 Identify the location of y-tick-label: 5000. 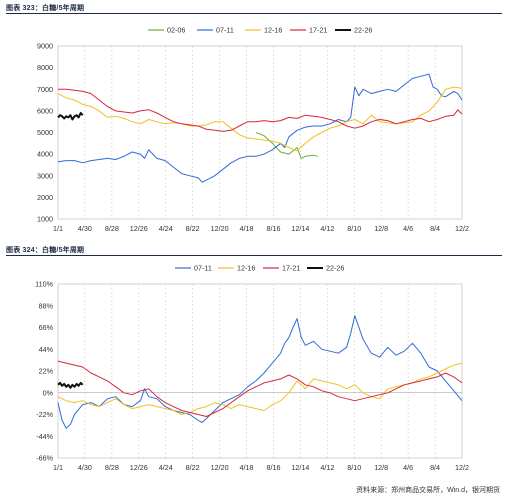
(45, 132).